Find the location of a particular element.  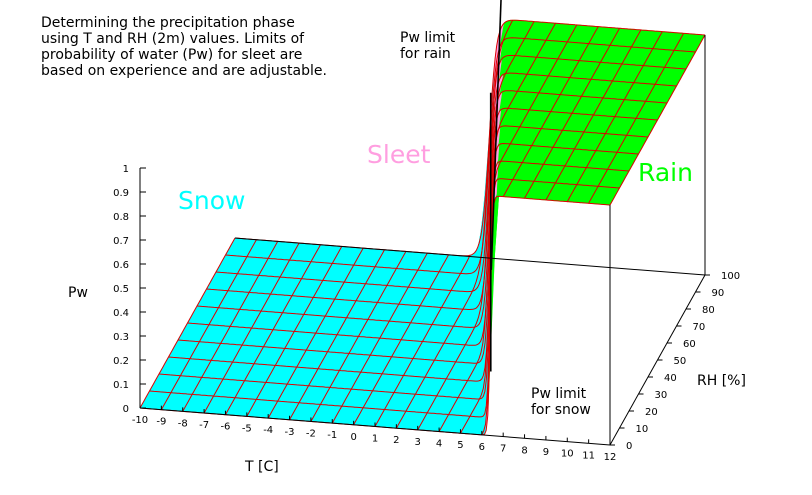

rain-callout-line: Pw limit is located at coordinates (428, 38).